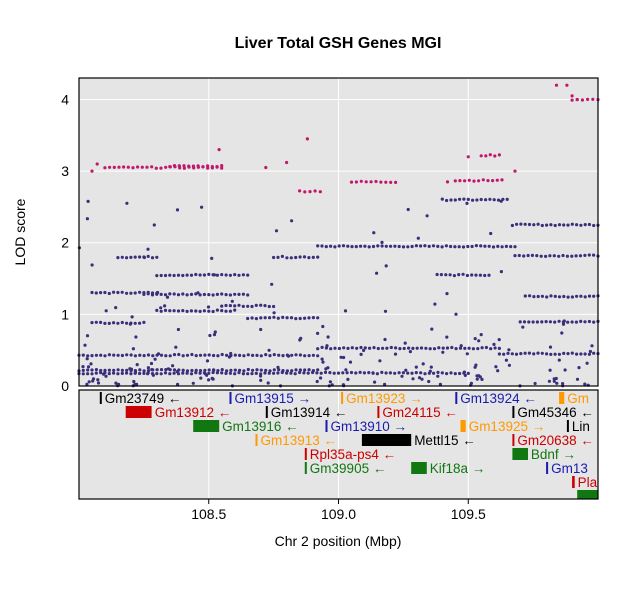 Image resolution: width=638 pixels, height=597 pixels. Describe the element at coordinates (468, 514) in the screenshot. I see `x-tick-label: 109.5` at that location.